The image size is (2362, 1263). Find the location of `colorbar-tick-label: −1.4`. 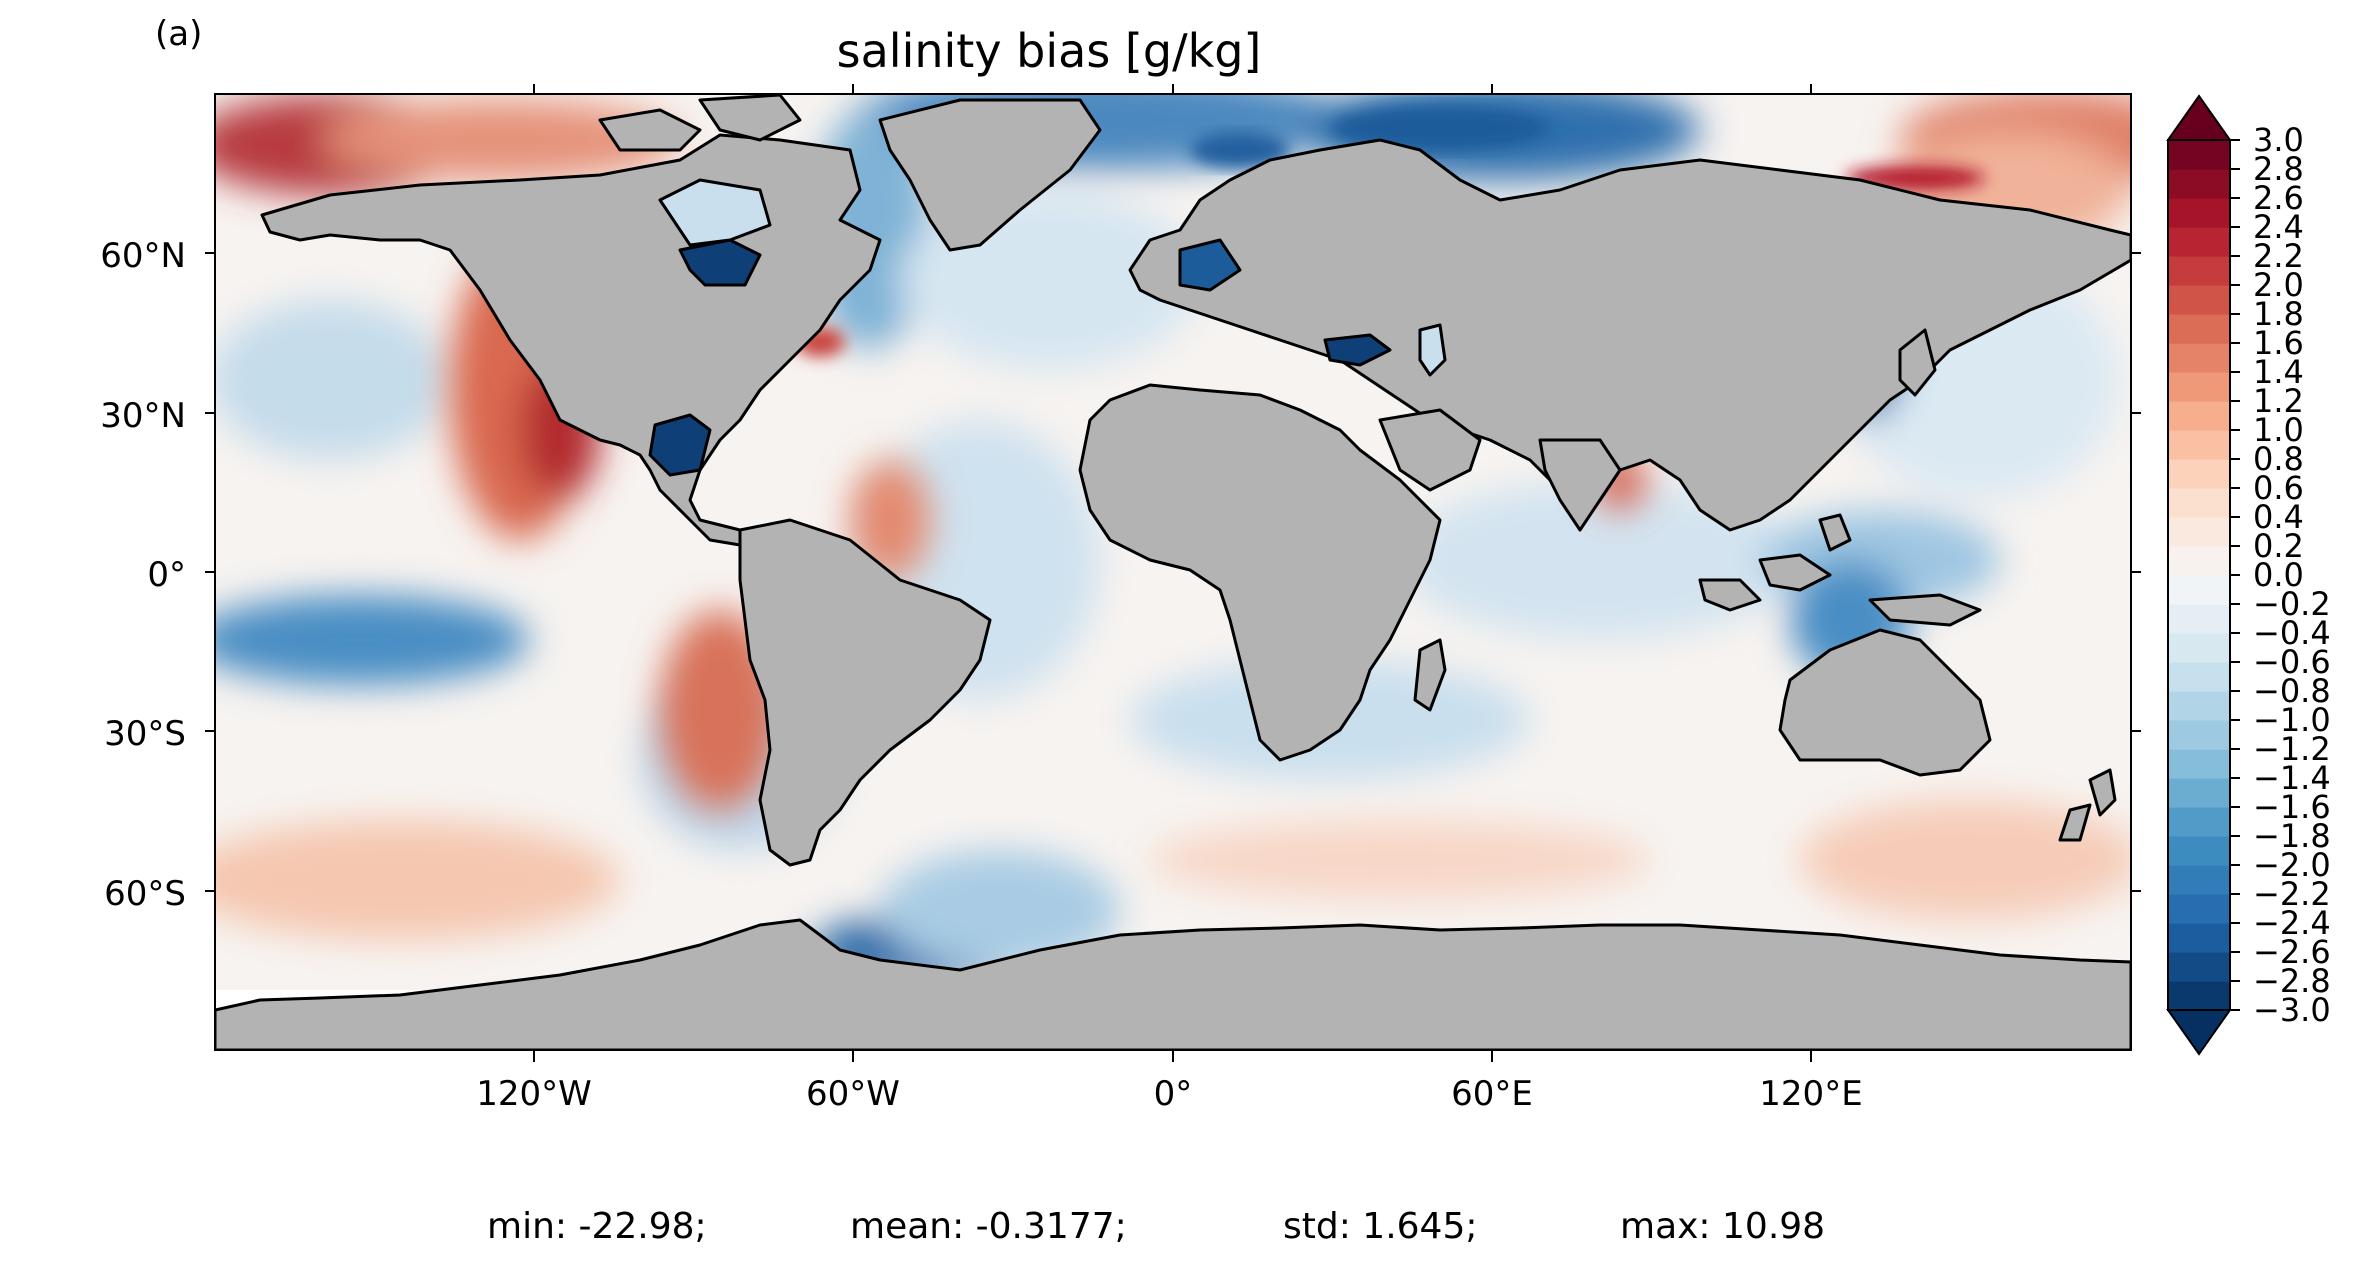

colorbar-tick-label: −1.4 is located at coordinates (2292, 778).